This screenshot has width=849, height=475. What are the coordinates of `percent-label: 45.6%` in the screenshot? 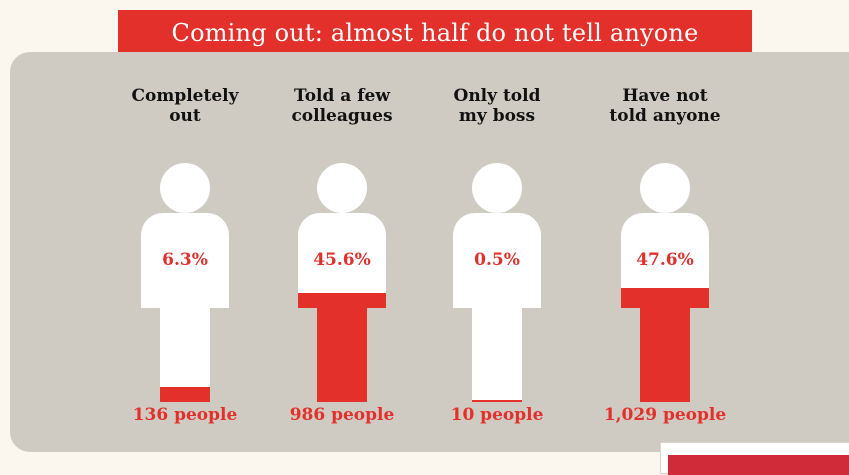 It's located at (342, 260).